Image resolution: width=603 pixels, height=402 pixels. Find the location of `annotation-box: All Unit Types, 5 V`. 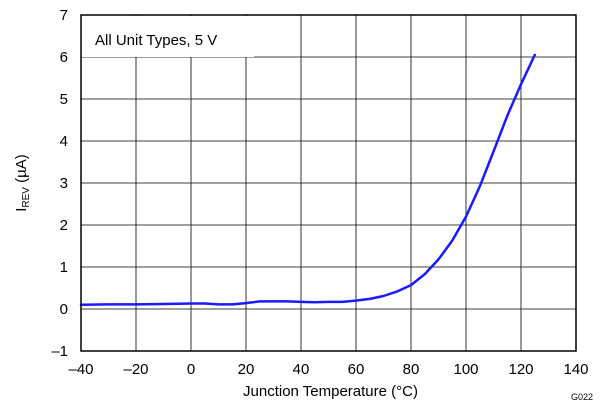

annotation-box: All Unit Types, 5 V is located at coordinates (168, 36).